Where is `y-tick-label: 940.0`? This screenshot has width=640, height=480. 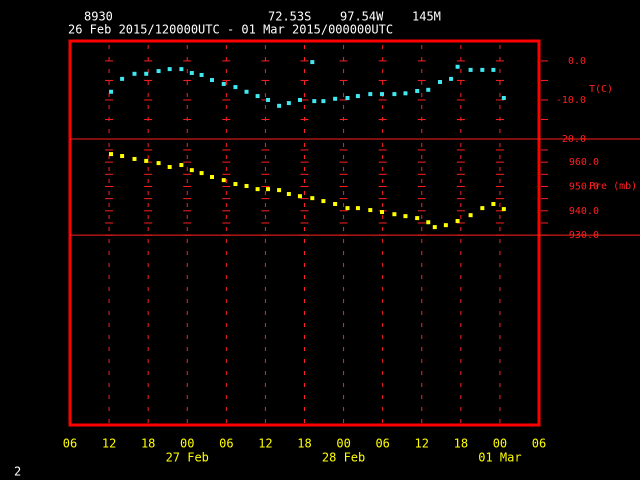 y-tick-label: 940.0 is located at coordinates (584, 211).